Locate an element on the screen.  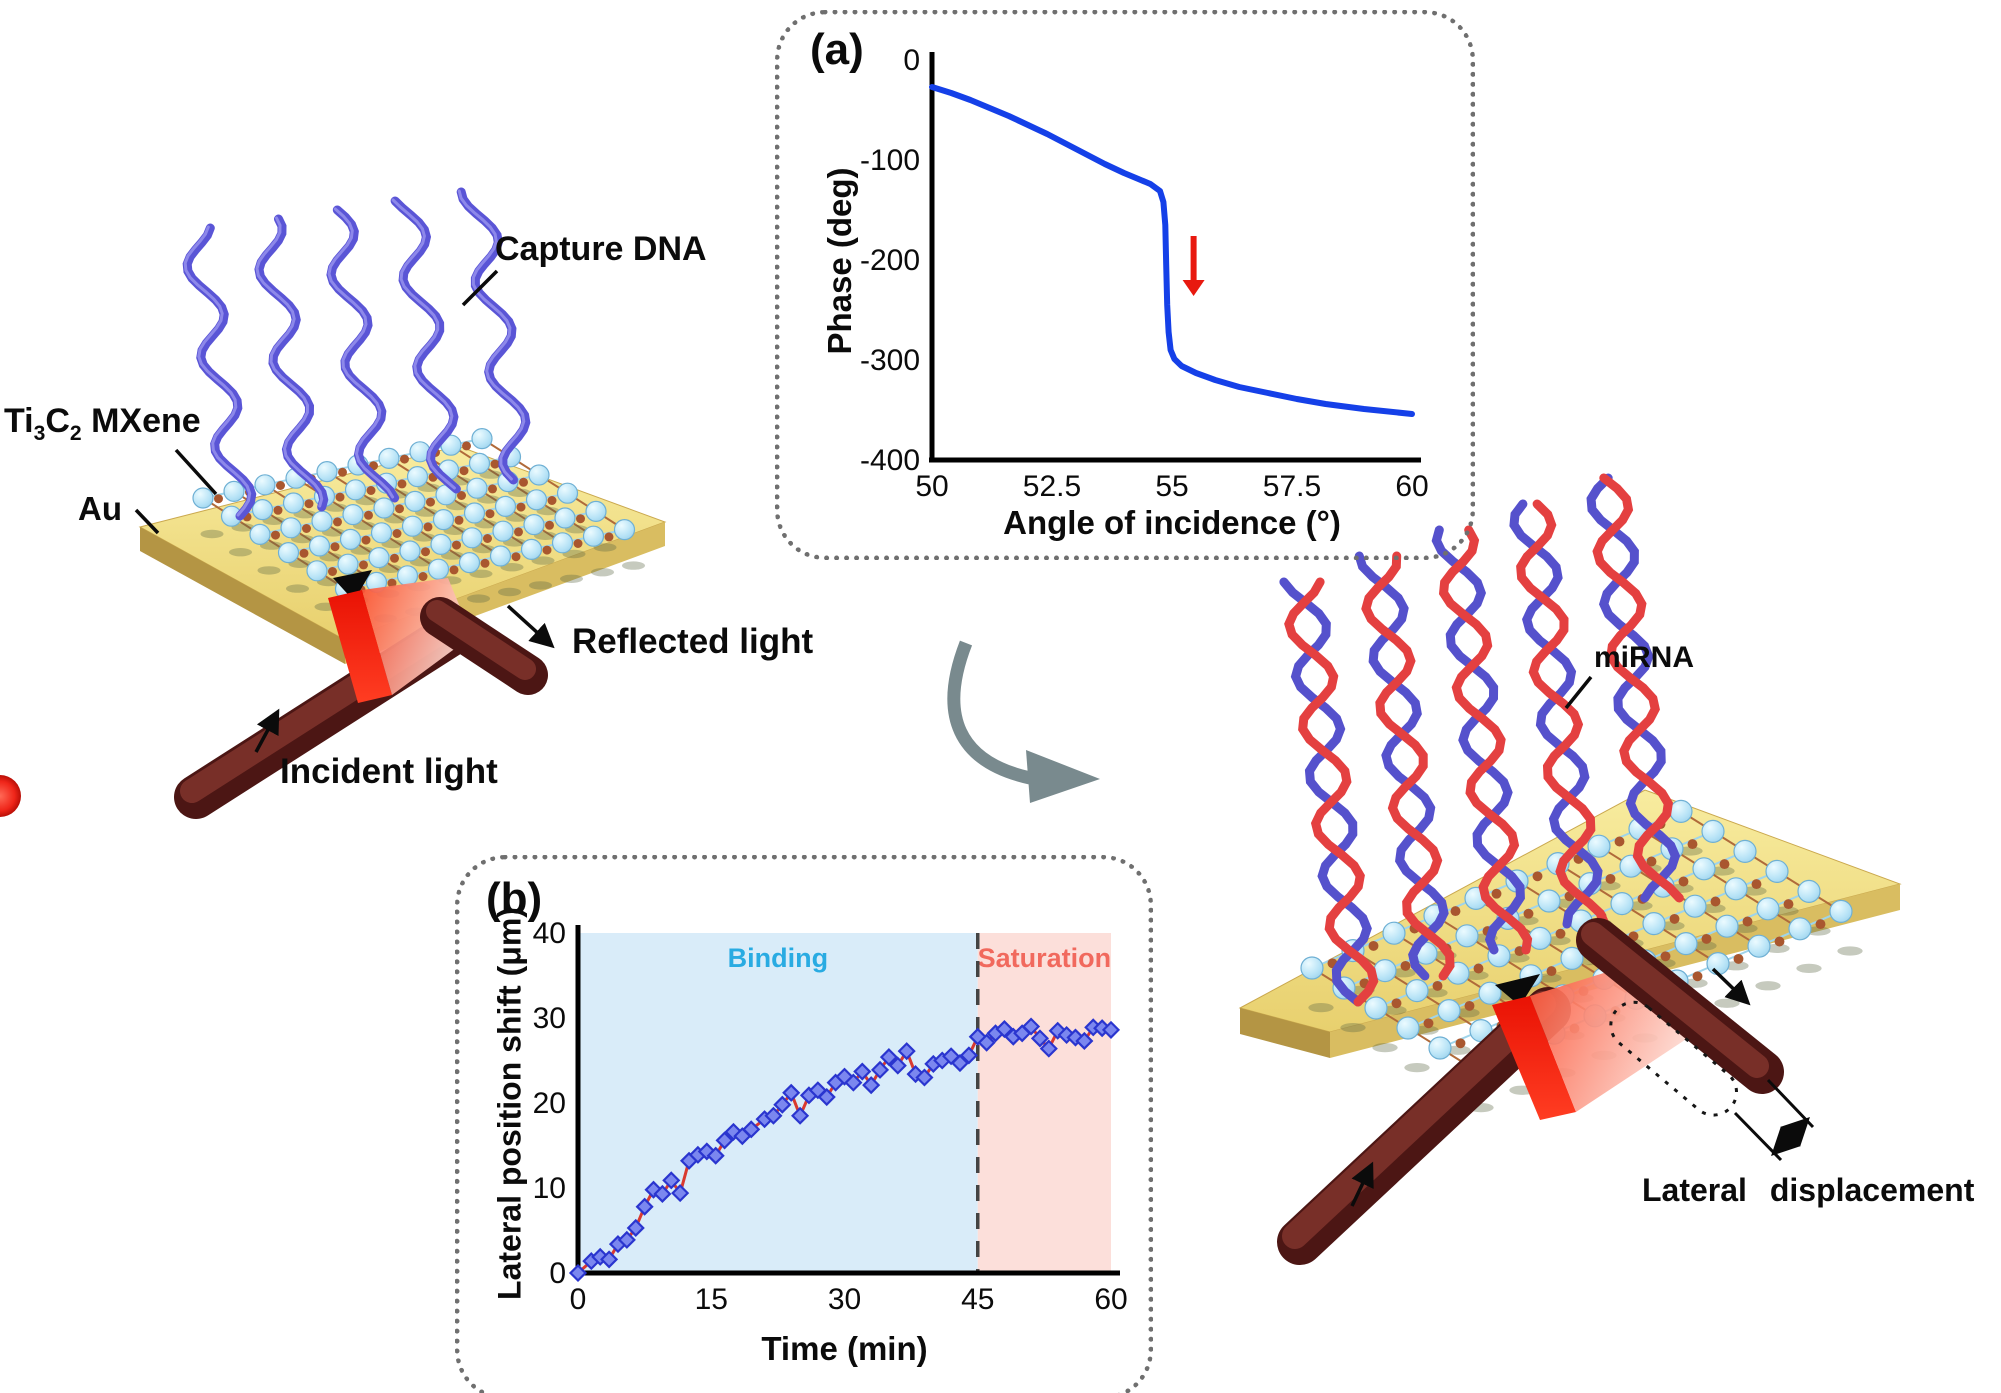
y-tick-label: 0 is located at coordinates (911, 60).